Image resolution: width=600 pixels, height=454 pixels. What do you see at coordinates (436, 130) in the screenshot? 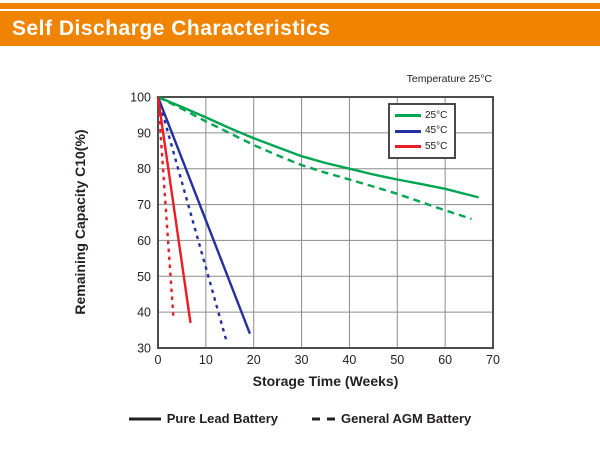
I see `legend-label: 45°C` at bounding box center [436, 130].